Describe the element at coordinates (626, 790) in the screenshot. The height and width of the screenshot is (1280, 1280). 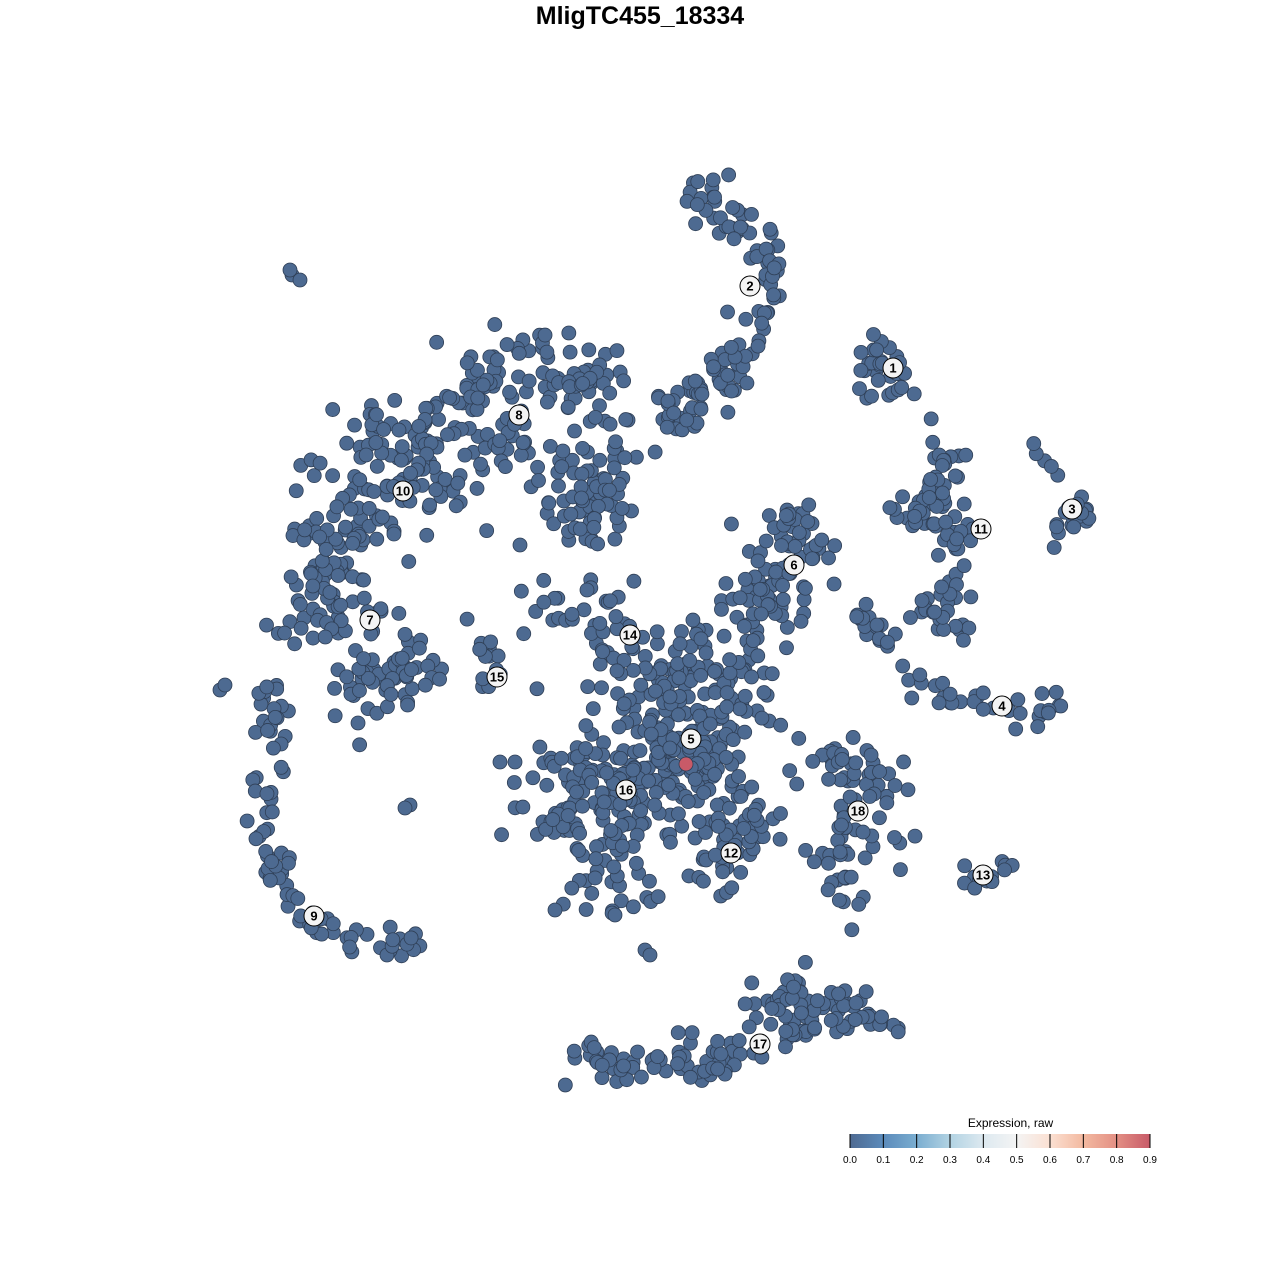
I see `cluster-label: 16` at that location.